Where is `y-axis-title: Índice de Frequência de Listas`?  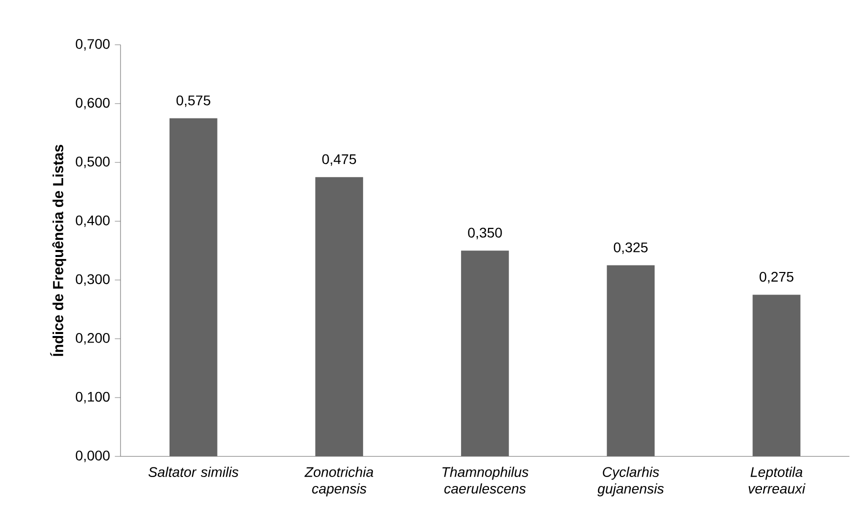 y-axis-title: Índice de Frequência de Listas is located at coordinates (58, 250).